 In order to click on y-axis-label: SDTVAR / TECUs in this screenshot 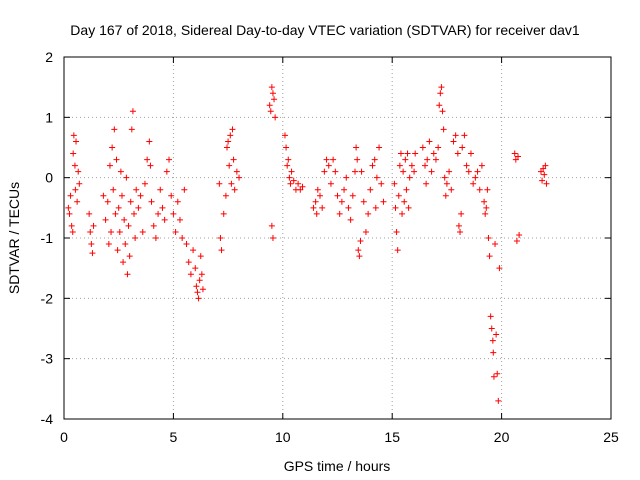, I will do `click(14, 238)`.